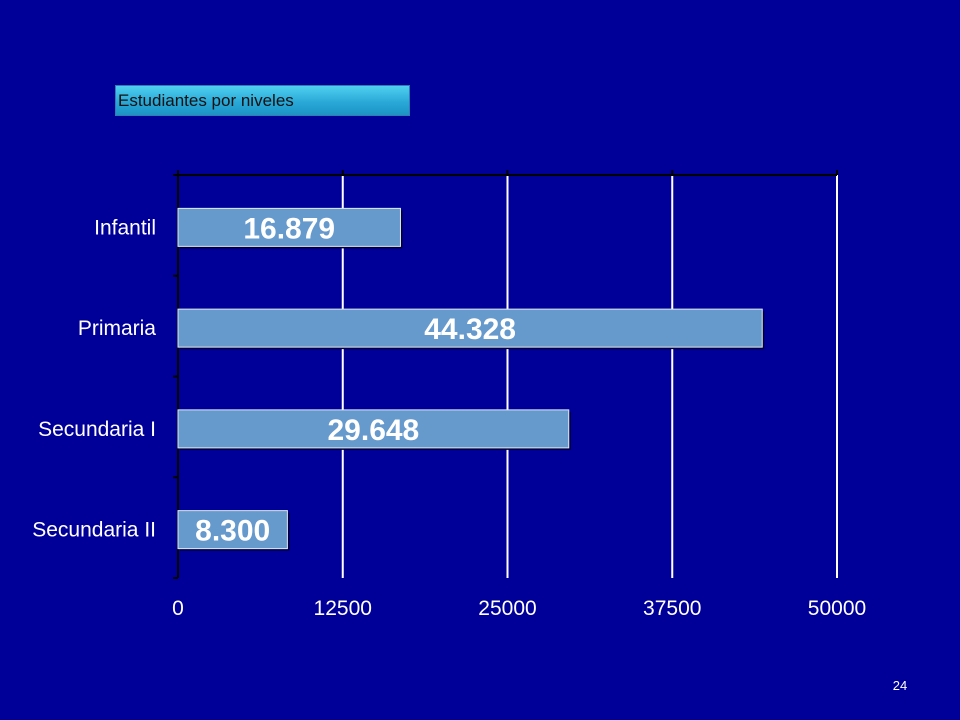 The height and width of the screenshot is (720, 960). What do you see at coordinates (97, 429) in the screenshot?
I see `category-label-2: Secundaria I` at bounding box center [97, 429].